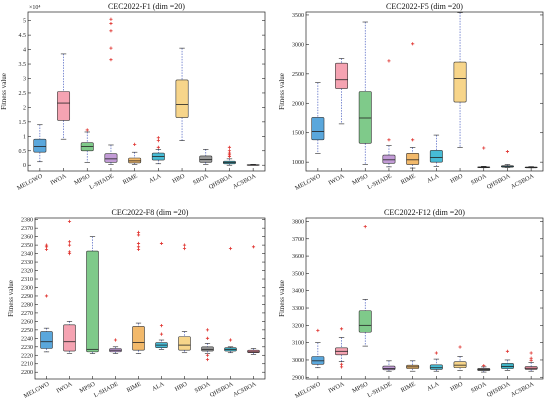  I want to click on y-tick-label: 2360, so click(27, 238).